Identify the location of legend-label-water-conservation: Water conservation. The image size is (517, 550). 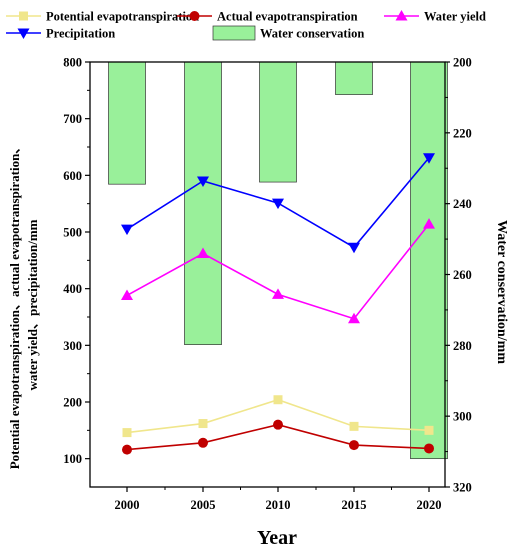
(312, 34).